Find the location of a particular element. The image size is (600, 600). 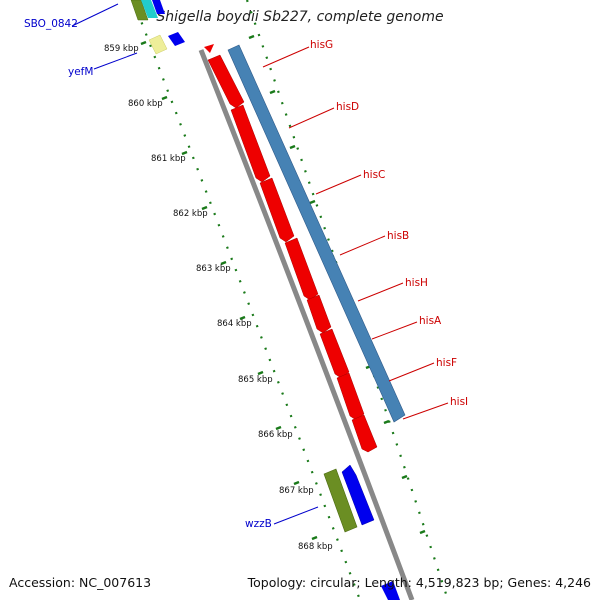

tick-label: 868 kbp is located at coordinates (315, 547).